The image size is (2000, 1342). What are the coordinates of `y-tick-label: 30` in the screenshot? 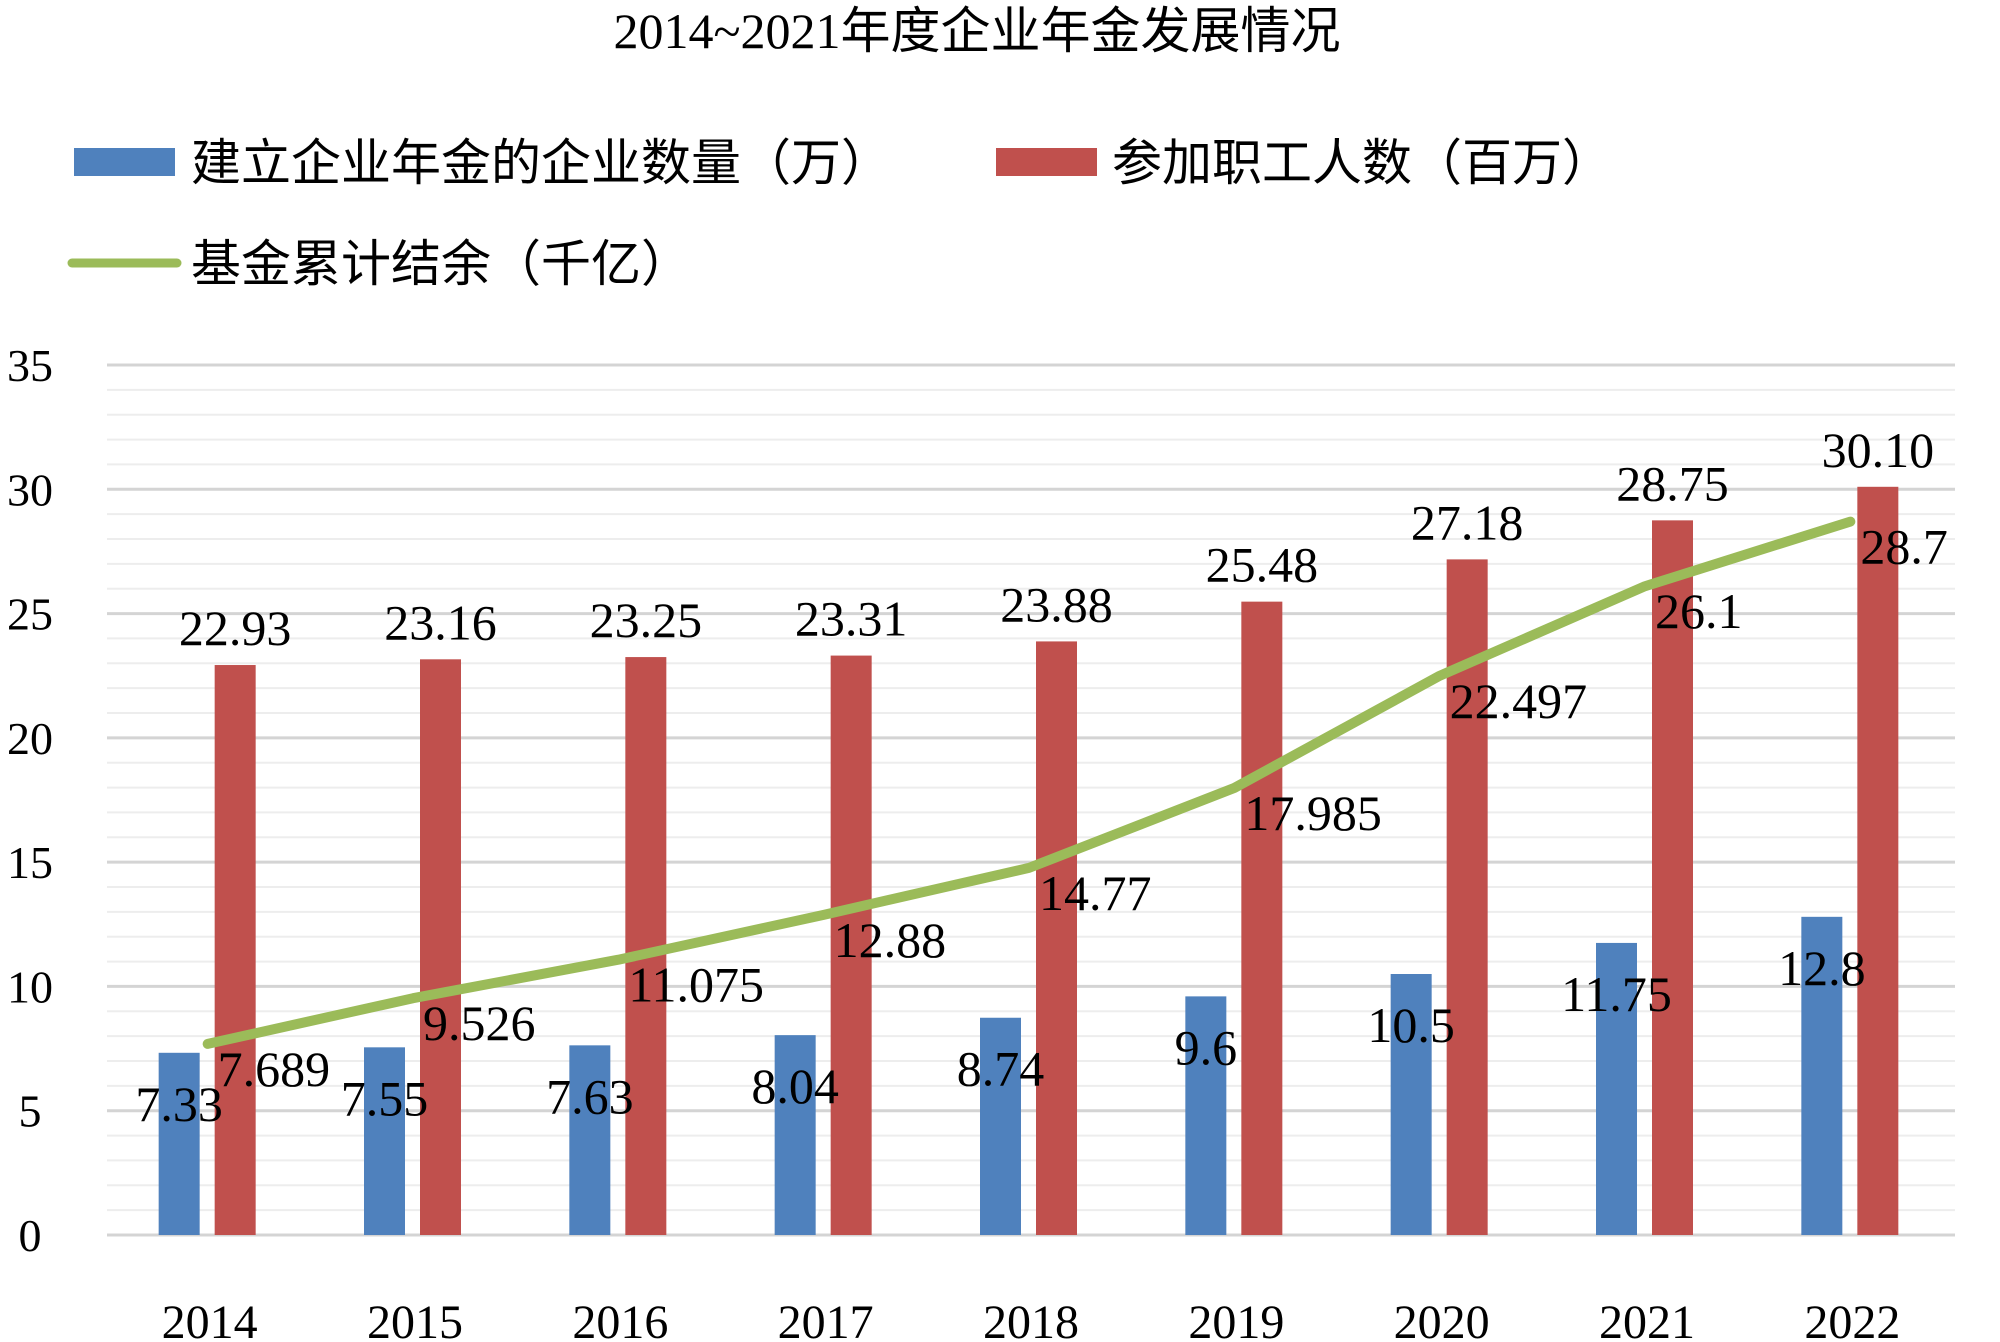 It's located at (30, 489).